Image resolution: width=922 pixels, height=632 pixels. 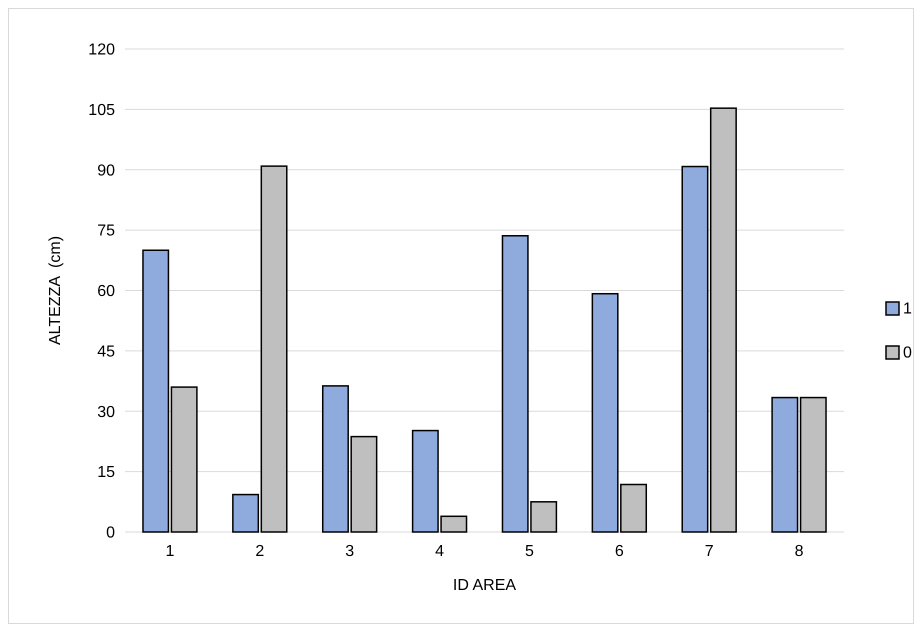 I want to click on legend-label: 0, so click(x=907, y=353).